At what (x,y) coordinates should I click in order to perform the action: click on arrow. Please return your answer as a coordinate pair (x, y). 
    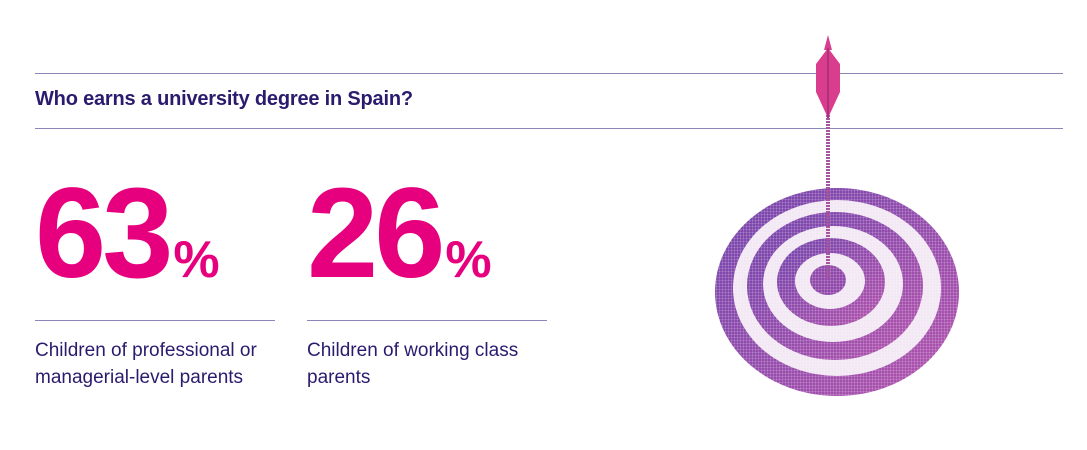
    Looking at the image, I should click on (828, 156).